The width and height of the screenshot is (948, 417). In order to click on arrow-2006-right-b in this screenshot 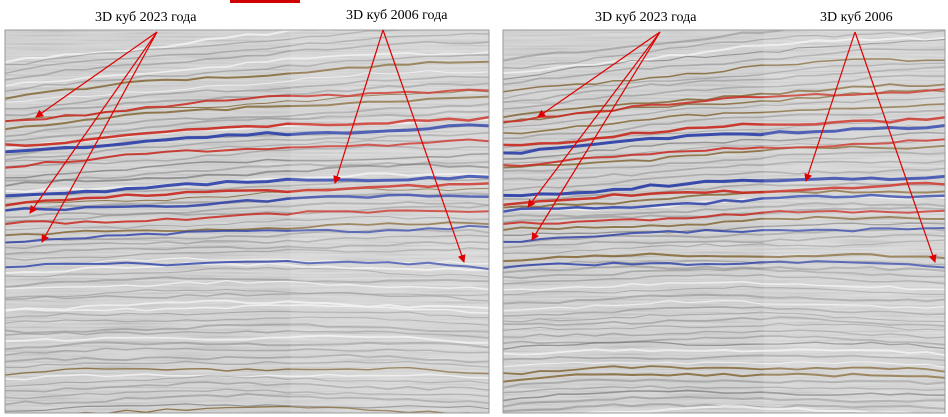, I will do `click(895, 147)`.